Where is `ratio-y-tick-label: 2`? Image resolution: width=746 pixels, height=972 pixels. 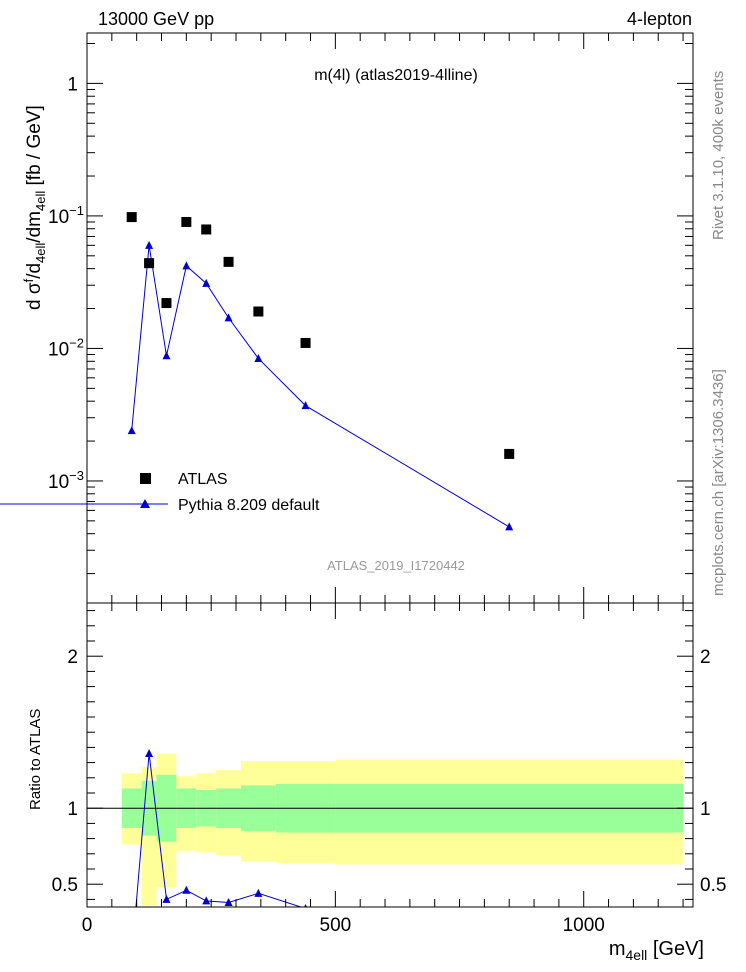 ratio-y-tick-label: 2 is located at coordinates (72, 657).